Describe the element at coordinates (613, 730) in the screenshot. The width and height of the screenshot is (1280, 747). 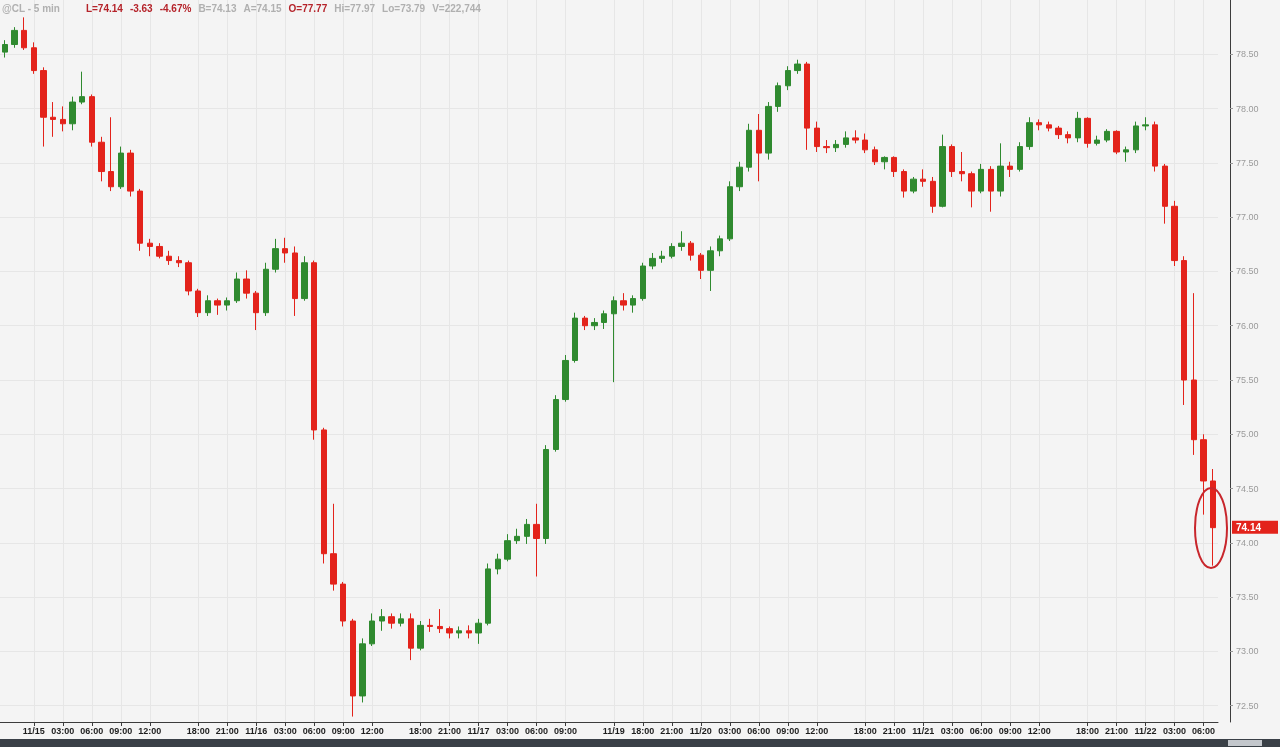
I see `x-tick-label: 11/19` at that location.